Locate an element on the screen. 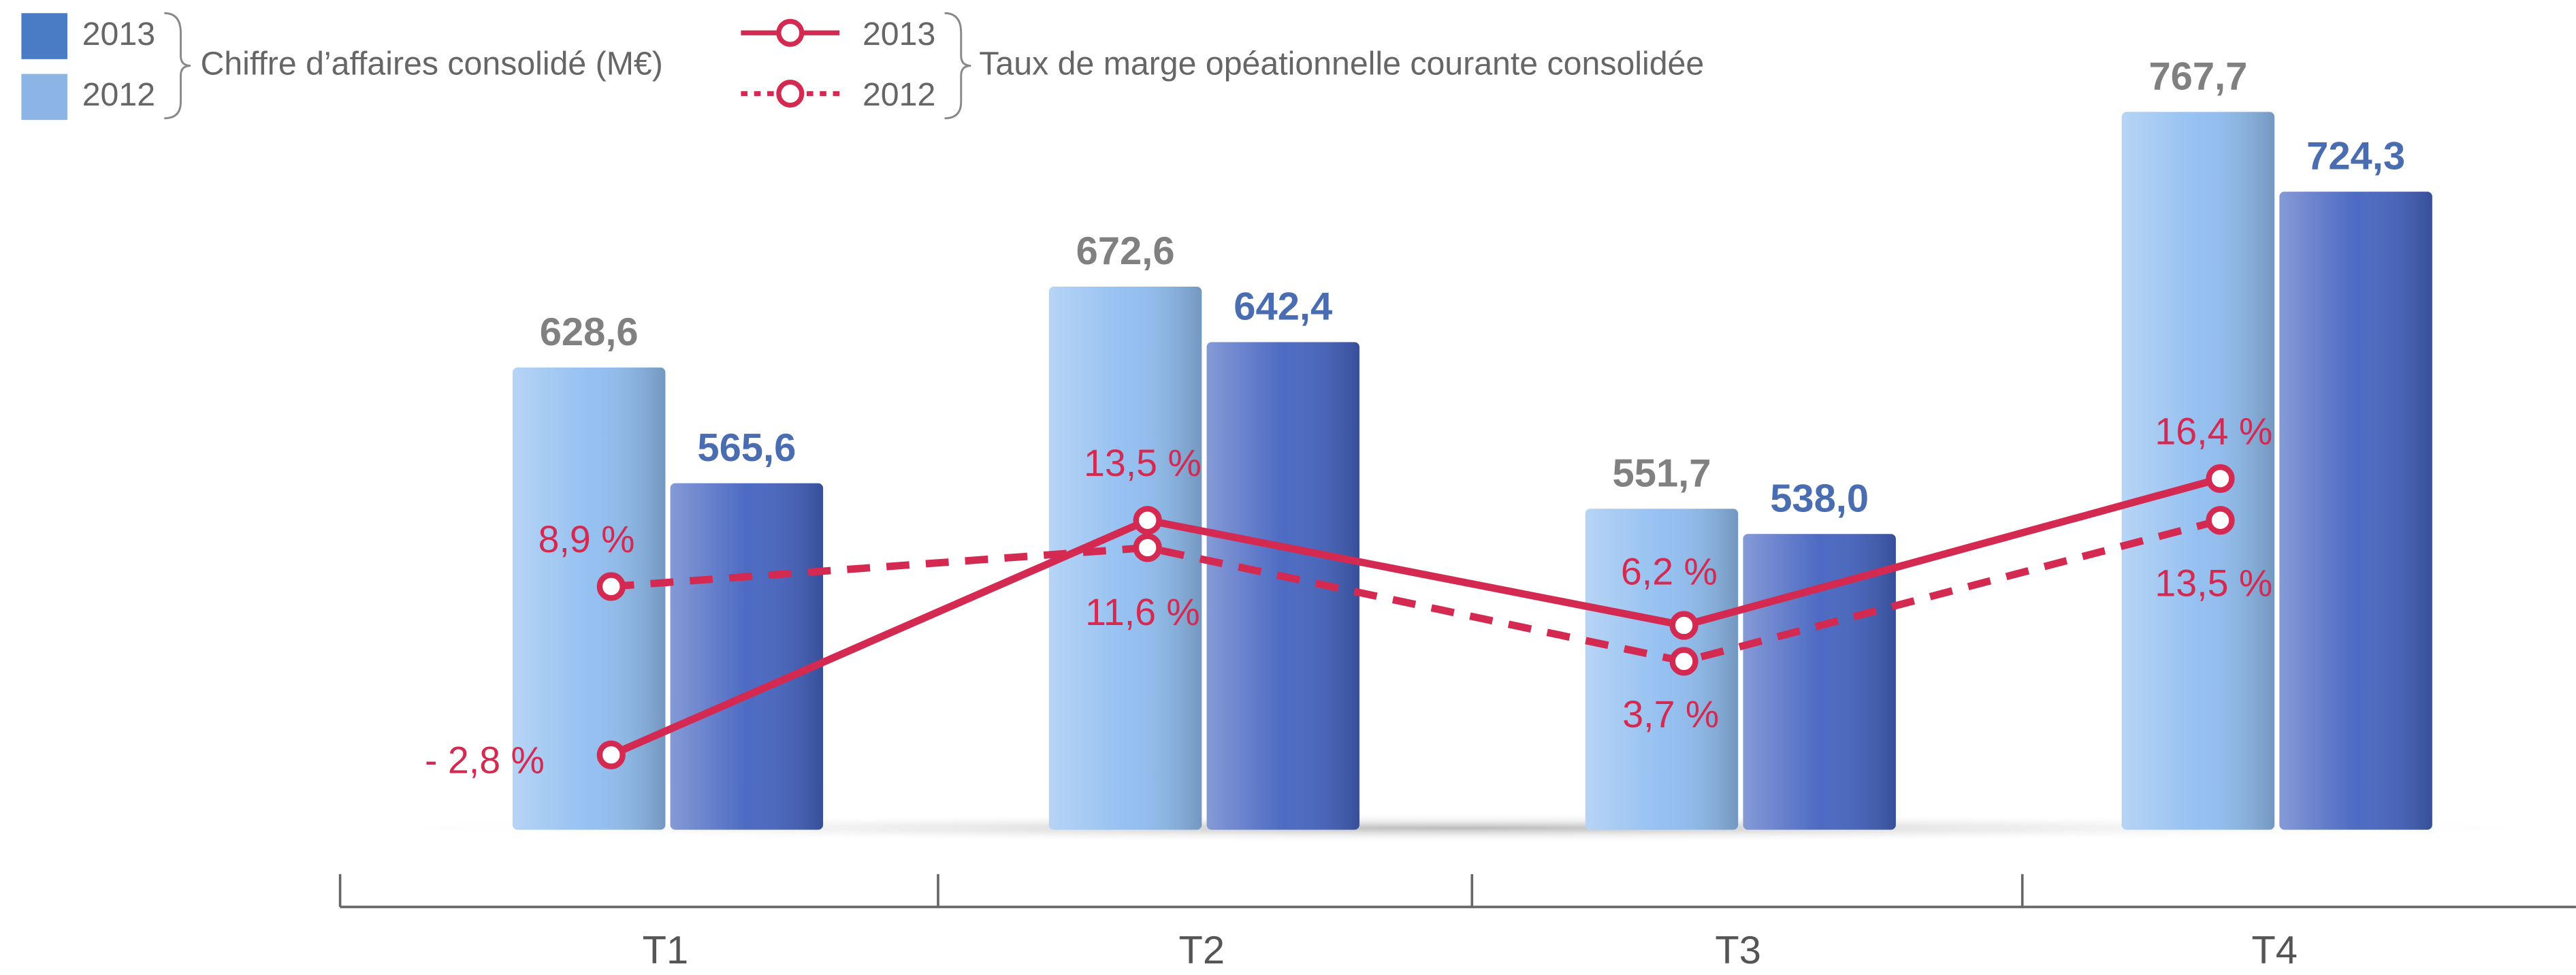  line-value-label: 16,4 % is located at coordinates (2213, 431).